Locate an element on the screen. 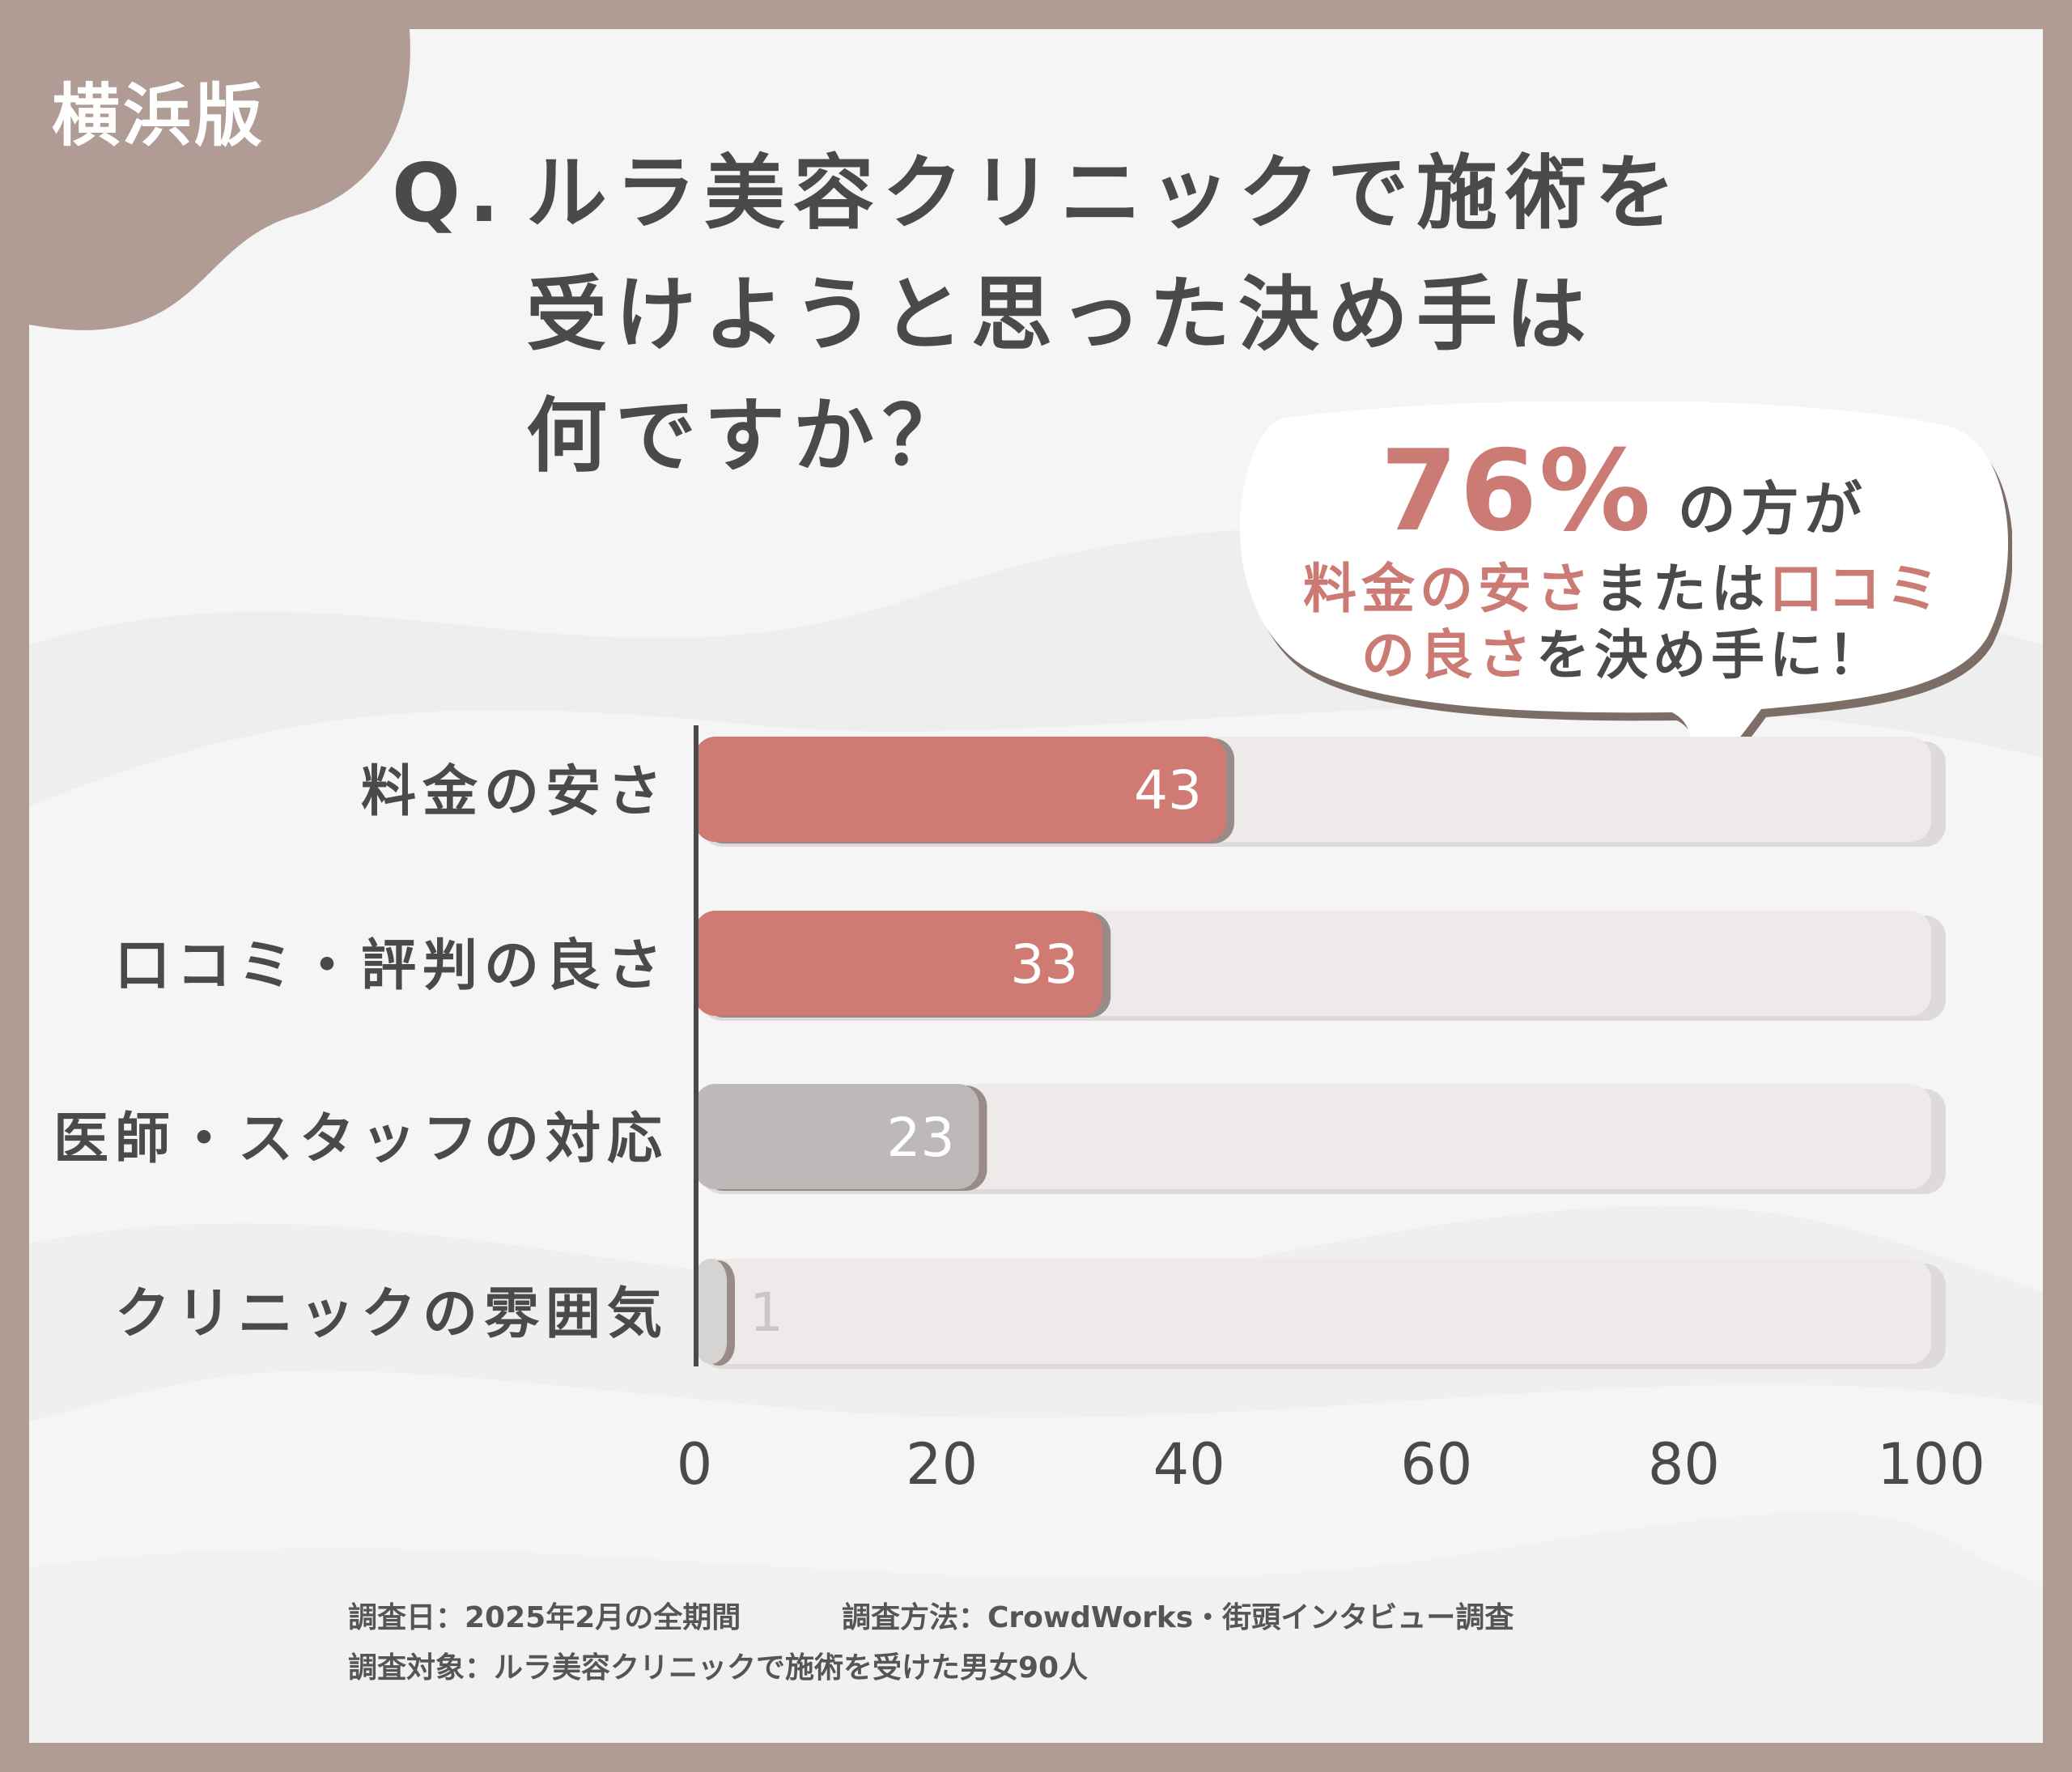 The image size is (2072, 1772). x-tick-label: 60 is located at coordinates (1436, 1465).